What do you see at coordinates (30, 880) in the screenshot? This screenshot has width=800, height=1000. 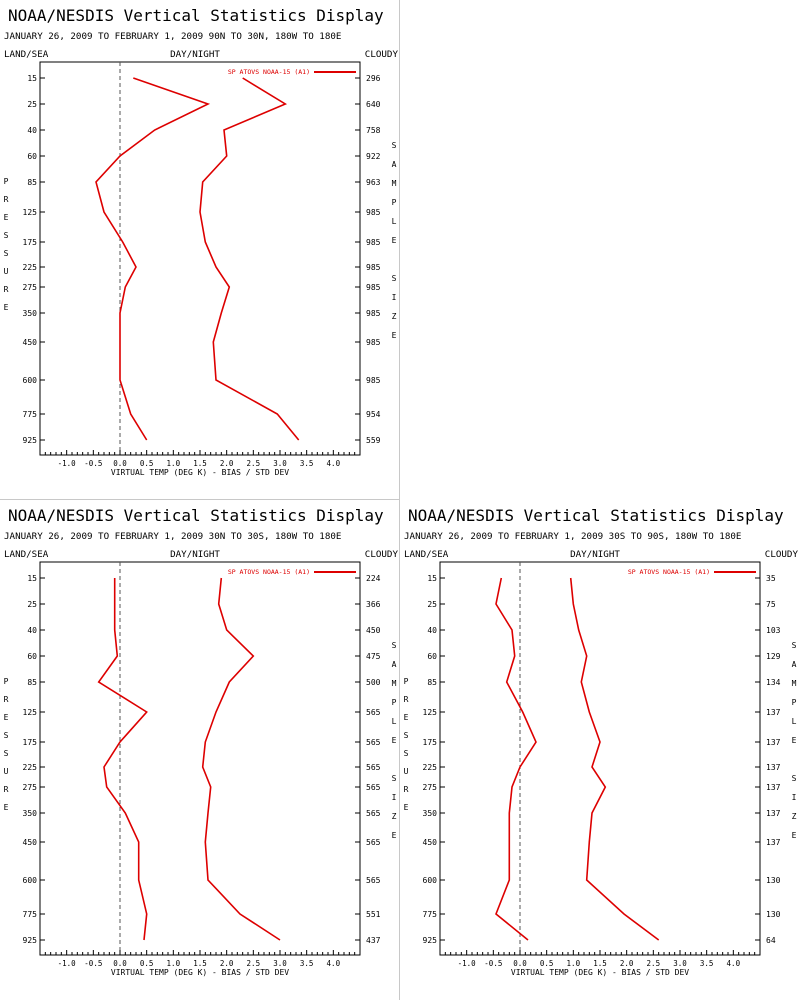 I see `pressure-level-label: 600` at bounding box center [30, 880].